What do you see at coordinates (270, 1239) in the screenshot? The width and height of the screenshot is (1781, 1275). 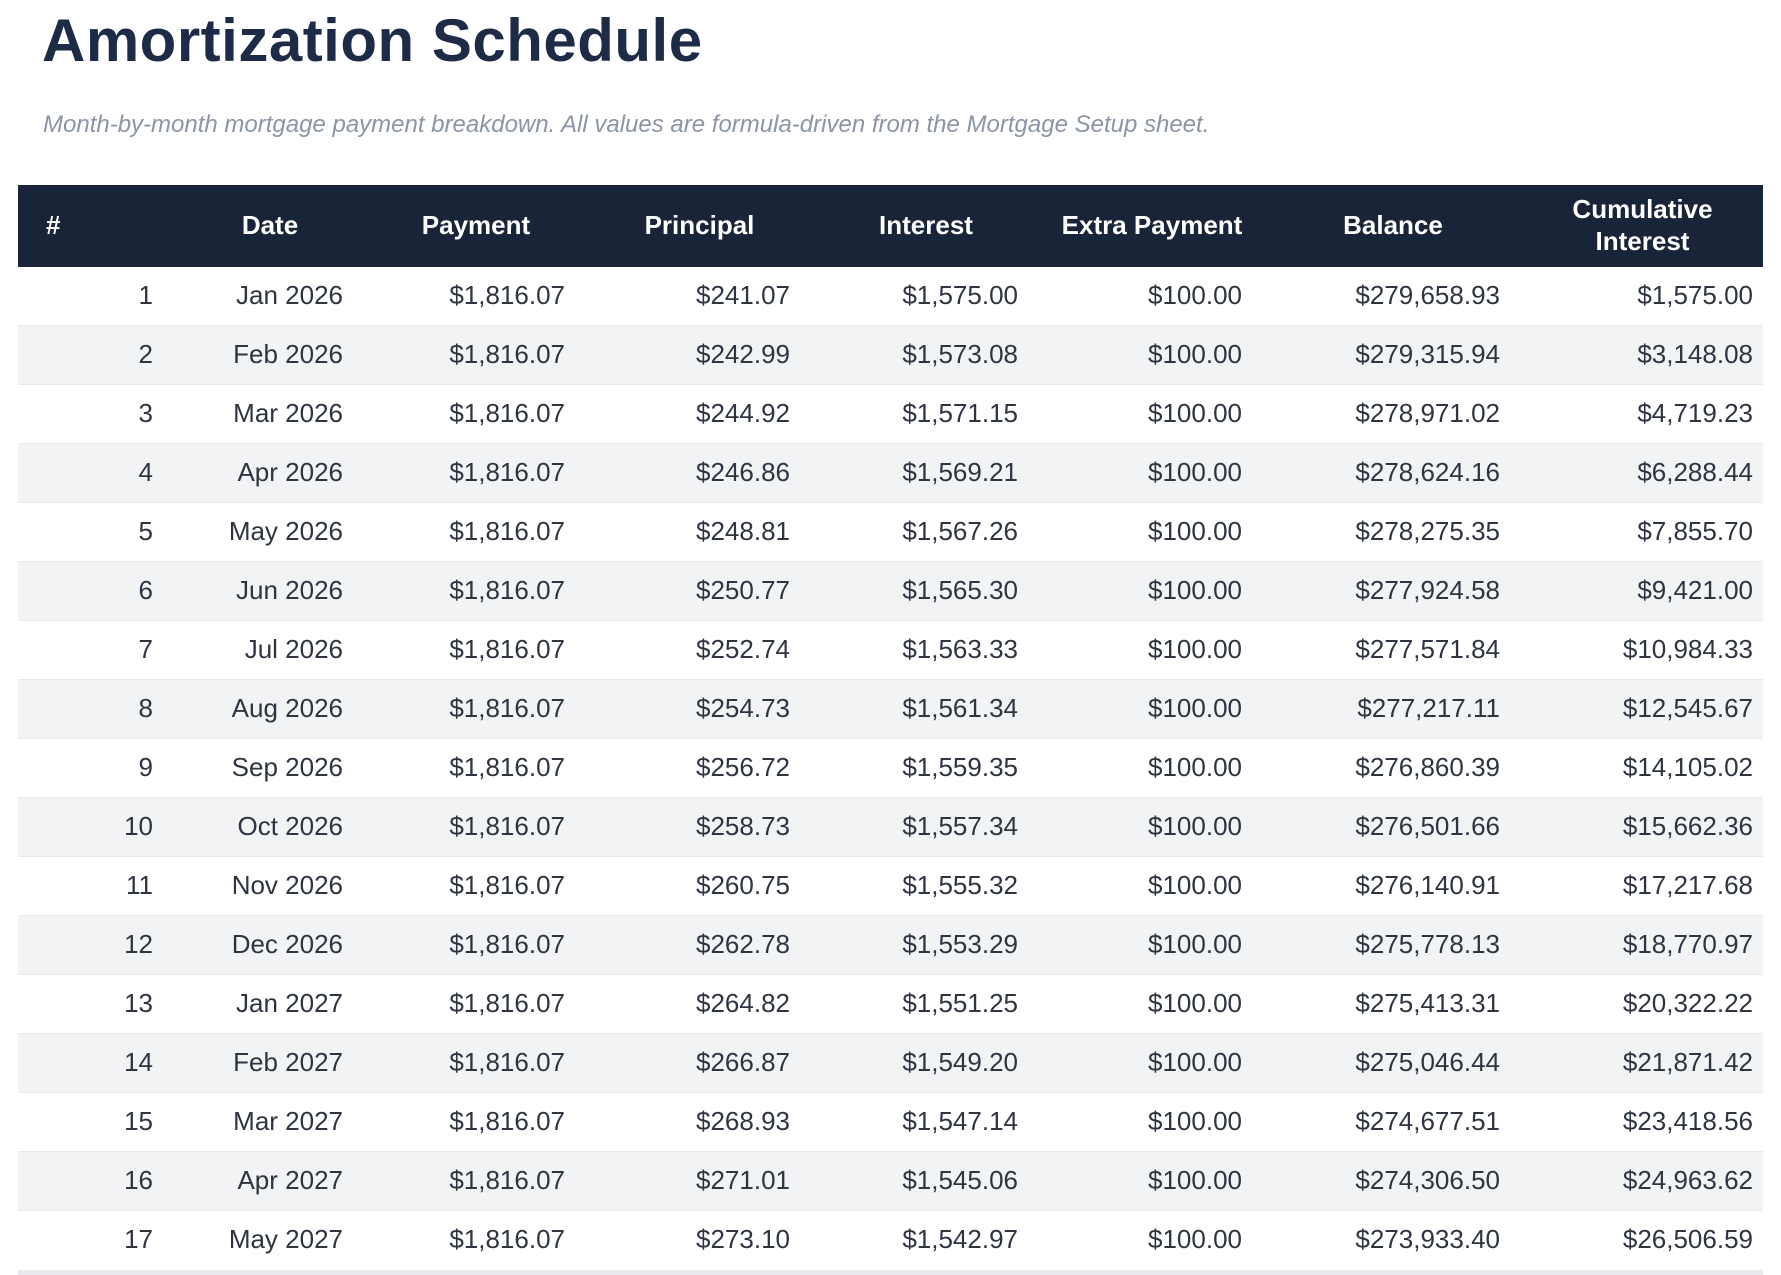 I see `cell-date: May 2027` at bounding box center [270, 1239].